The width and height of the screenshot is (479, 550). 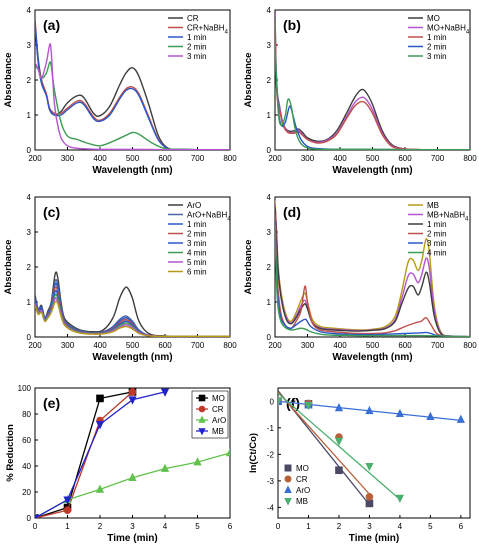 What do you see at coordinates (438, 158) in the screenshot?
I see `panel-b-xtick-label: 700` at bounding box center [438, 158].